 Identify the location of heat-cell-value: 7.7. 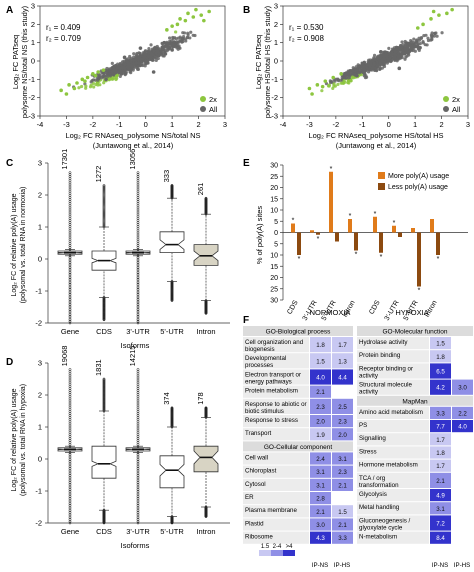
(440, 427).